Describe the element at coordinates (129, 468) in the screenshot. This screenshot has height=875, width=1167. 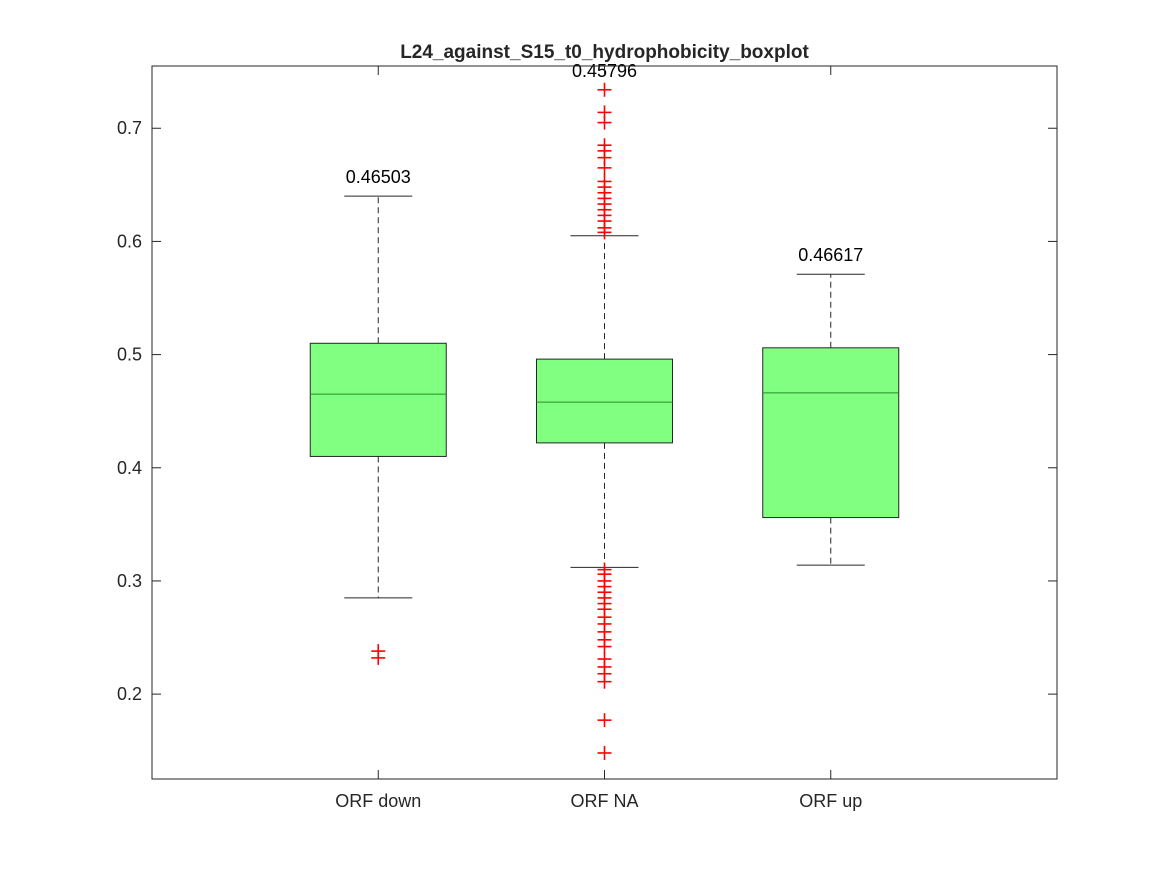
I see `y-tick-label: 0.4` at that location.